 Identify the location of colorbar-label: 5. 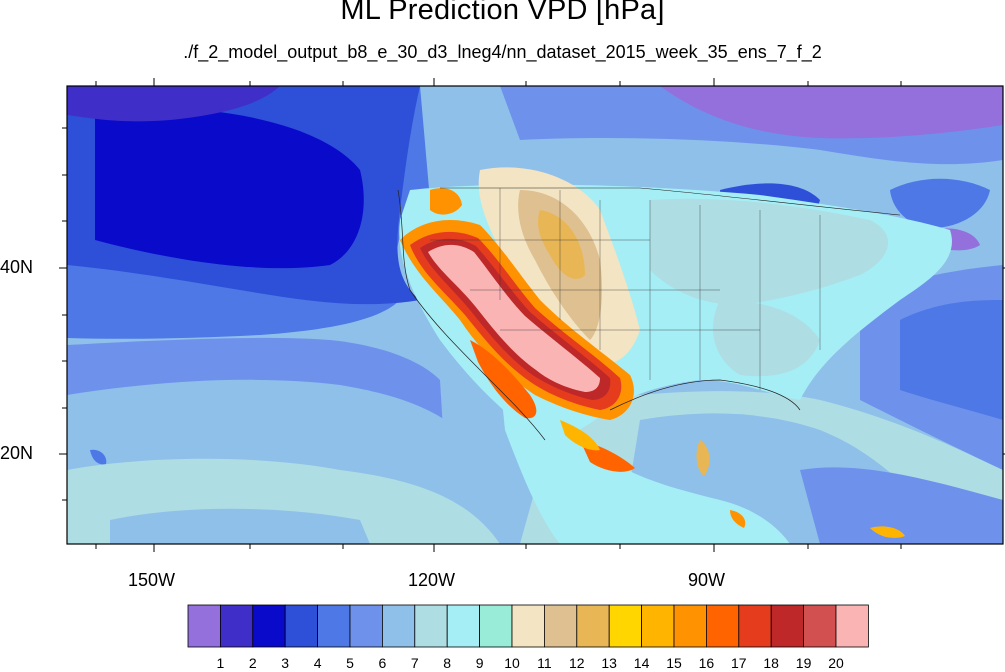
(350, 663).